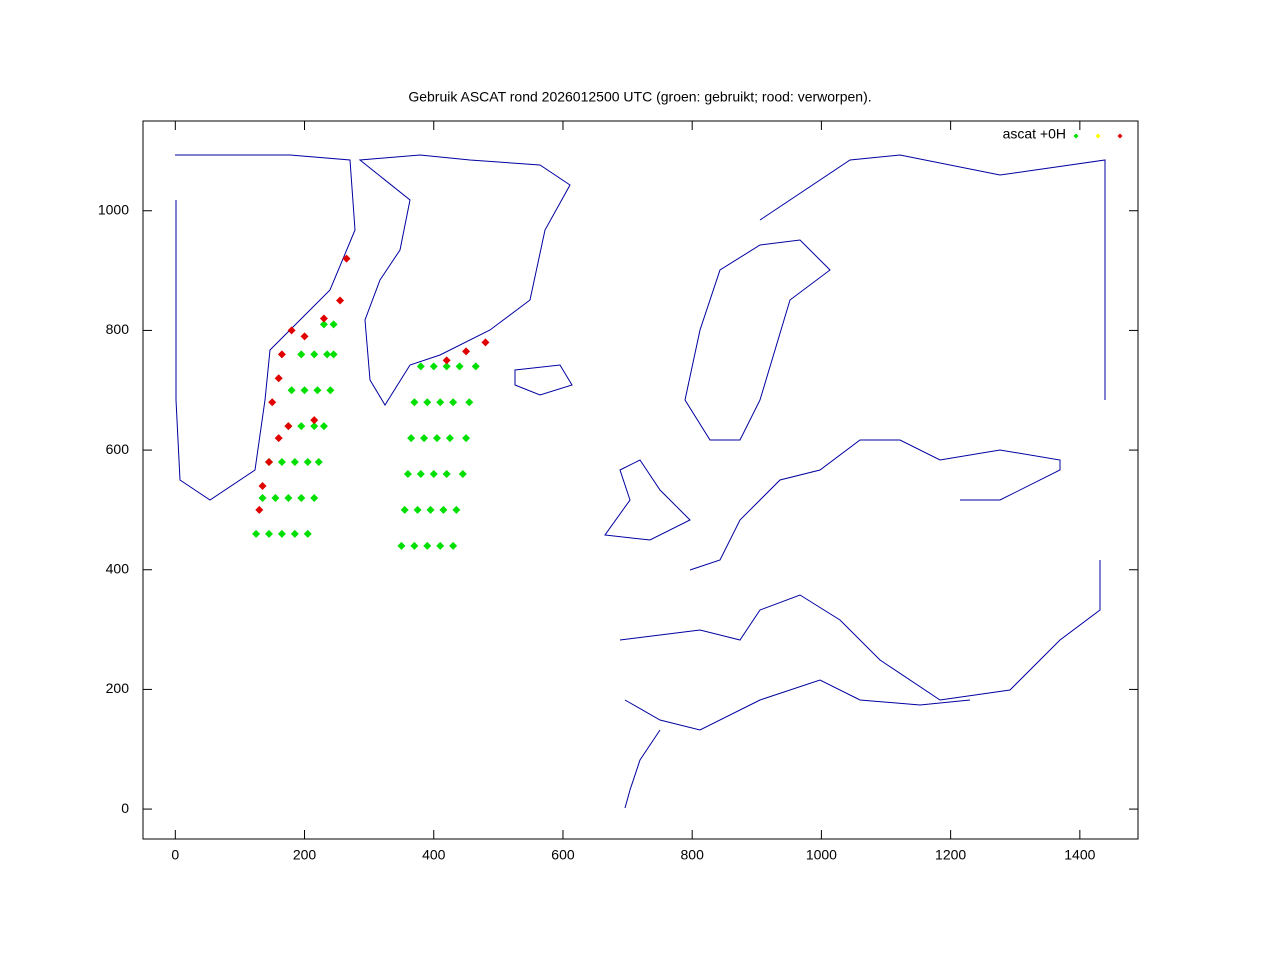  I want to click on legend-title: ascat +0H, so click(1034, 134).